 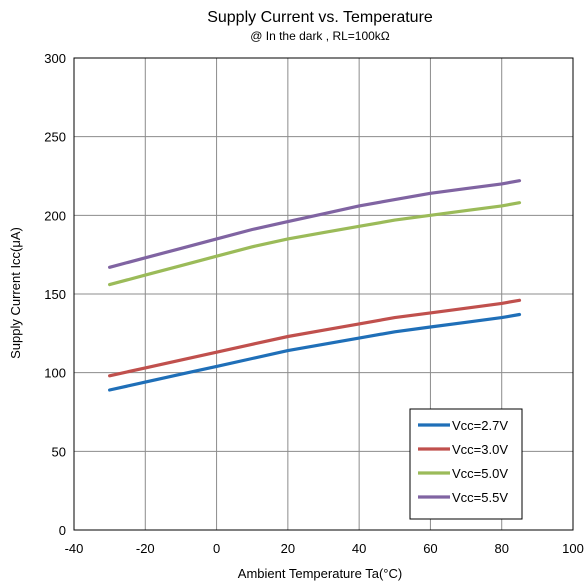 I want to click on legend: Vcc=2.7V Vcc=3.0V Vcc=5.0V Vcc=5.5V, so click(x=466, y=464).